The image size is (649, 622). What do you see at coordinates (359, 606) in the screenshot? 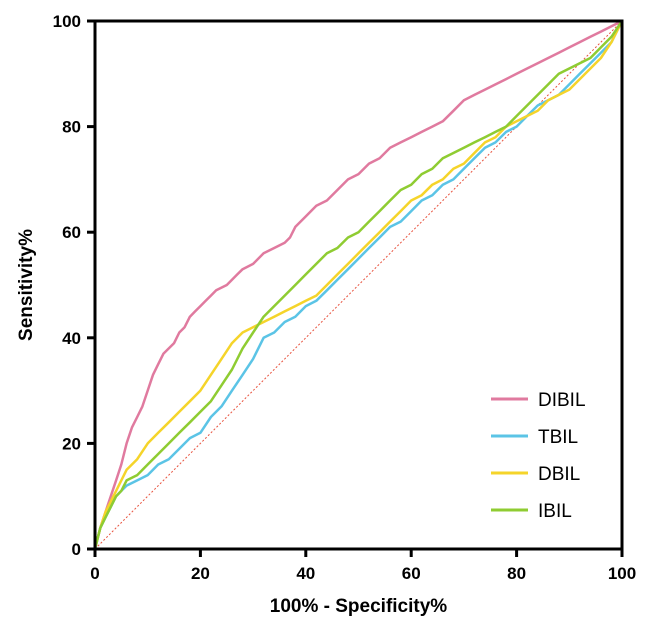
I see `x-axis-title: 100% - Specificity%` at bounding box center [359, 606].